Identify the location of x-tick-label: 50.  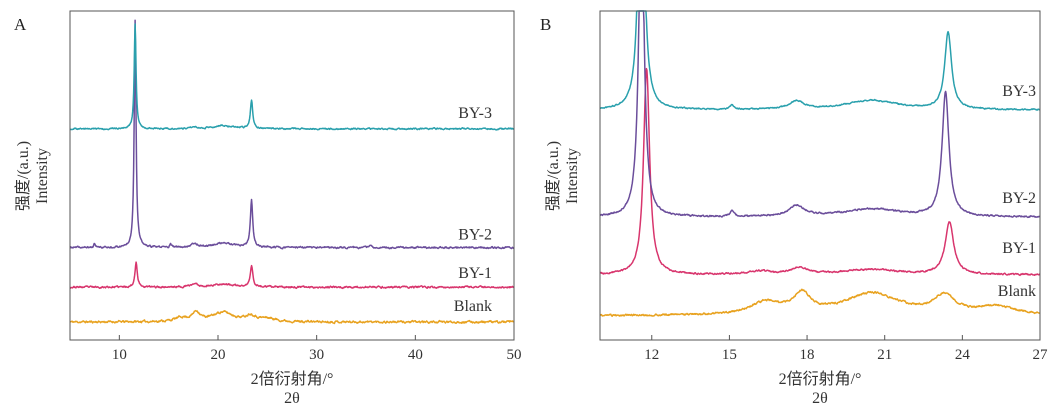
(514, 355).